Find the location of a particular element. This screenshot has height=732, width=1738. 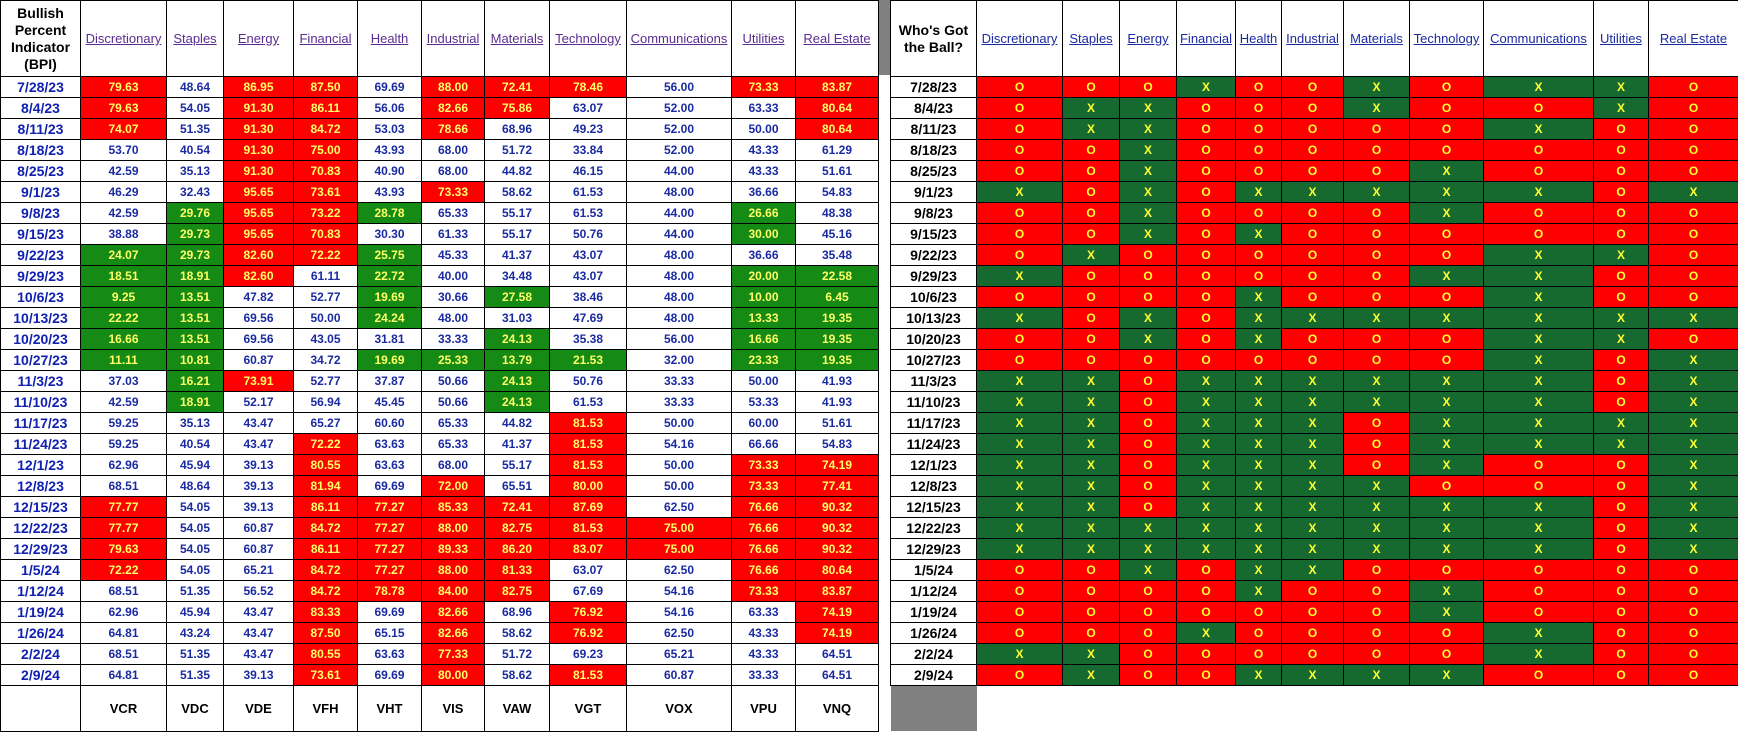

bpi-value-cell: 73.91 is located at coordinates (259, 381).